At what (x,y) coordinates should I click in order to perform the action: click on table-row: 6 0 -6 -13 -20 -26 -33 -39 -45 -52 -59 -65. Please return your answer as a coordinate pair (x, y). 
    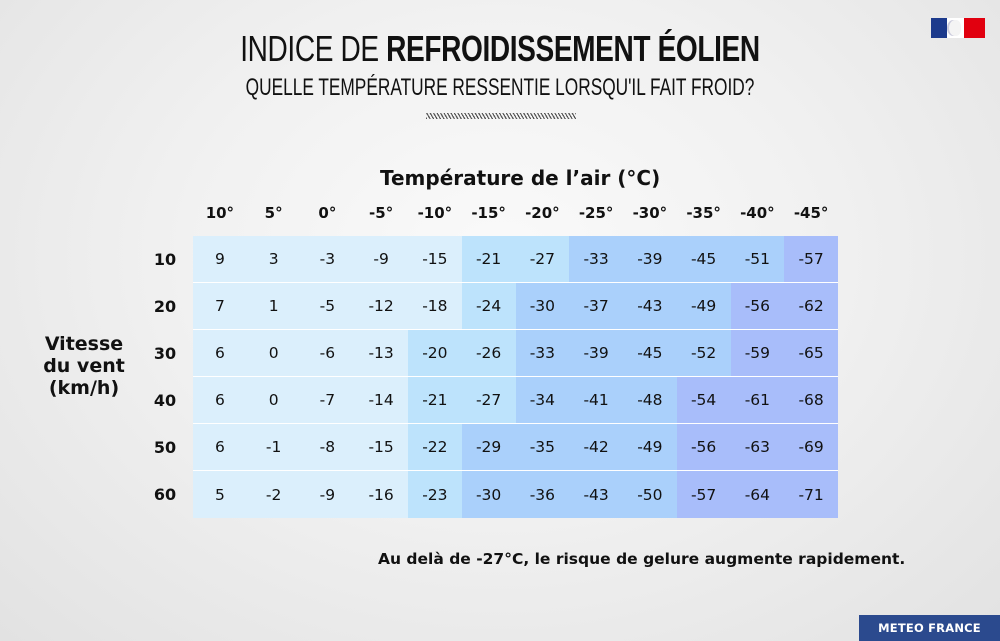
    Looking at the image, I should click on (515, 353).